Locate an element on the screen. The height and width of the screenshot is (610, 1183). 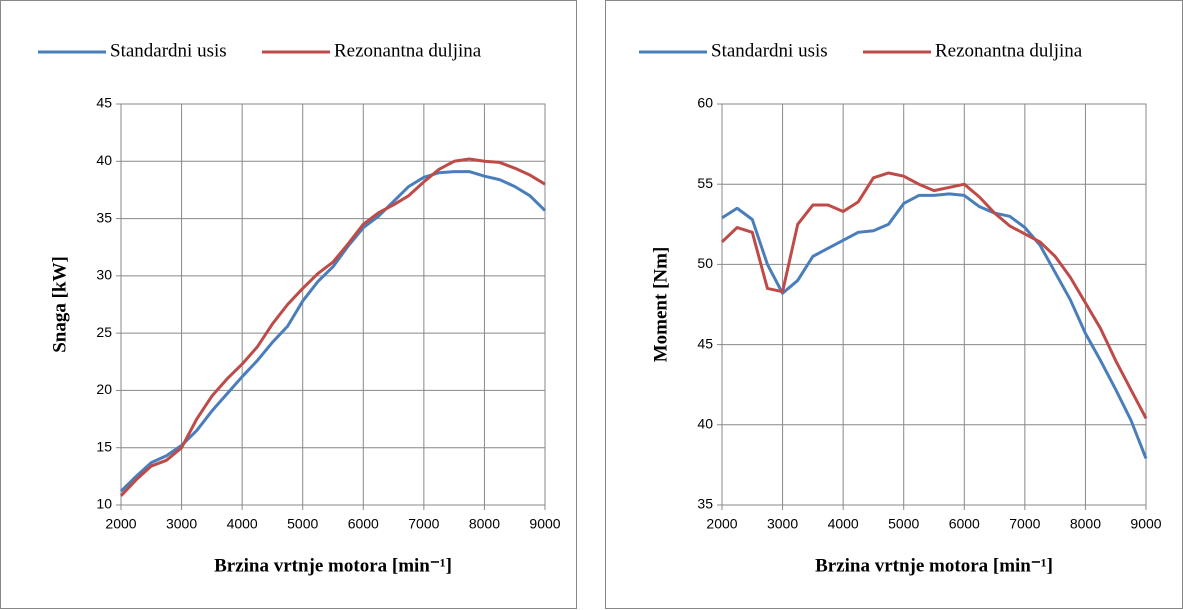
y-tick-label: 20 is located at coordinates (104, 389).